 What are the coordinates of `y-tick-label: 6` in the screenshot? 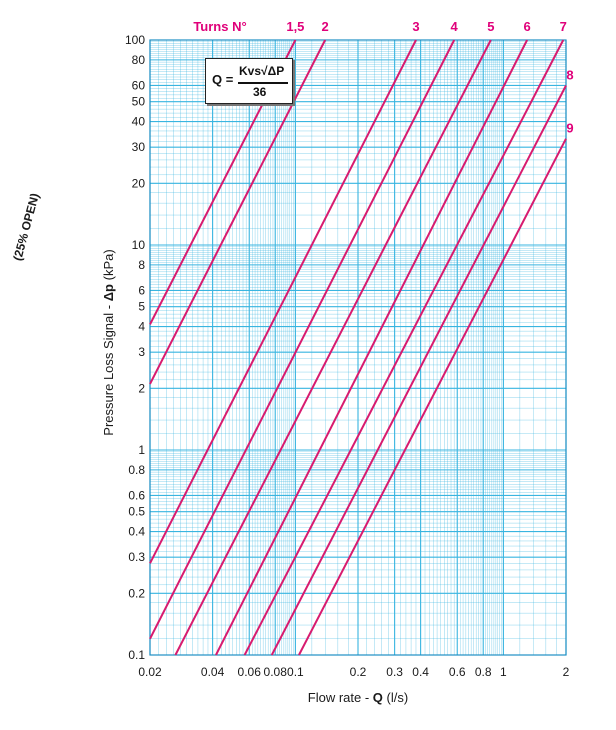 It's located at (141, 290).